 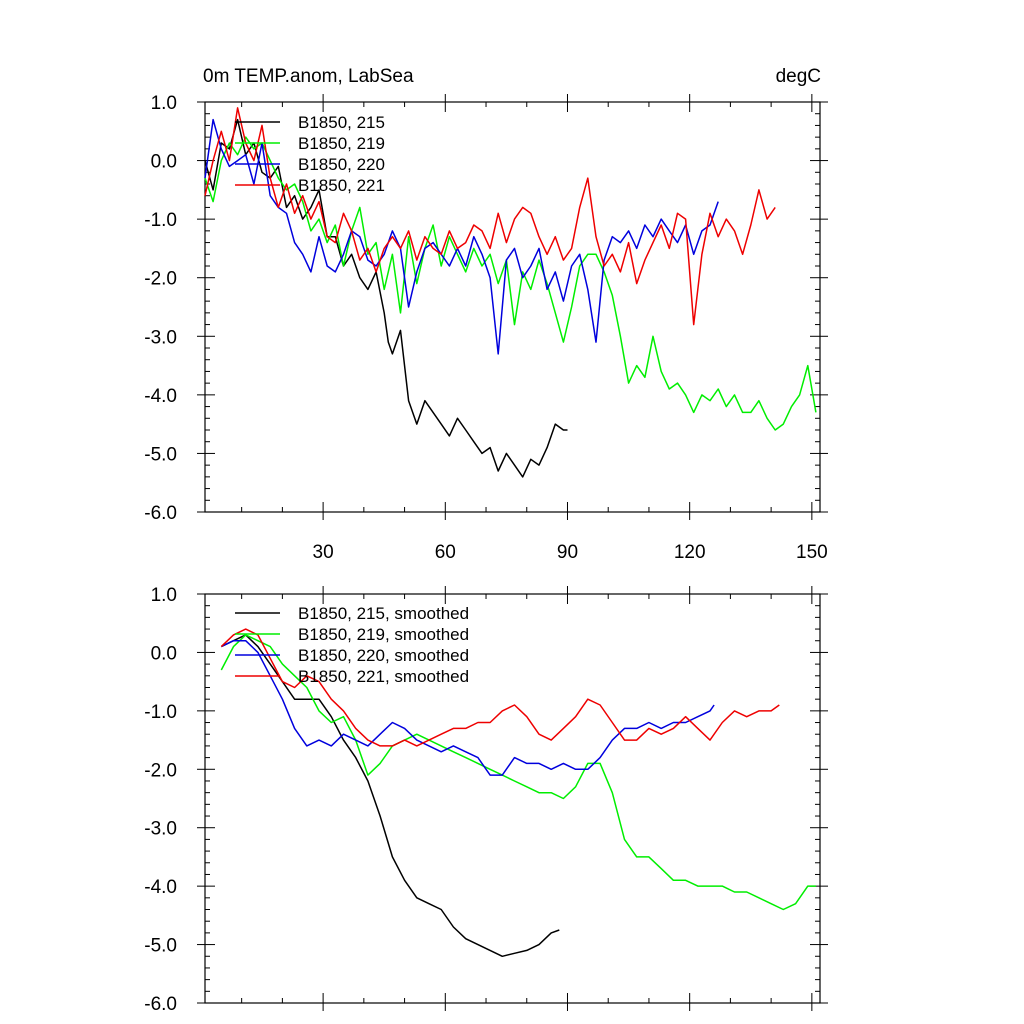 What do you see at coordinates (383, 655) in the screenshot?
I see `legend-label: B1850, 220, smoothed` at bounding box center [383, 655].